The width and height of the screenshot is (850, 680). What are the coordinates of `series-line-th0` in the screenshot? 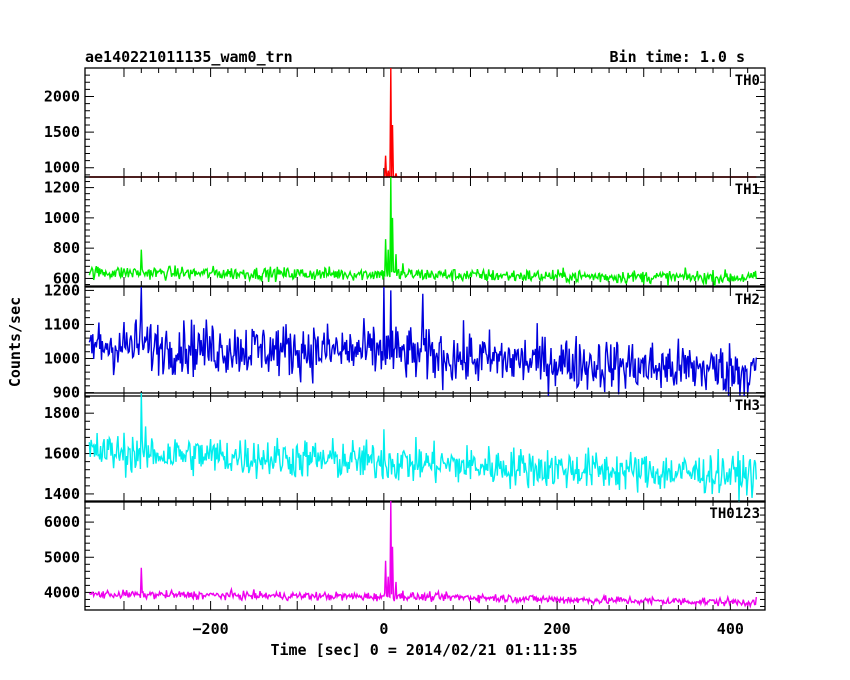 It's located at (423, 122).